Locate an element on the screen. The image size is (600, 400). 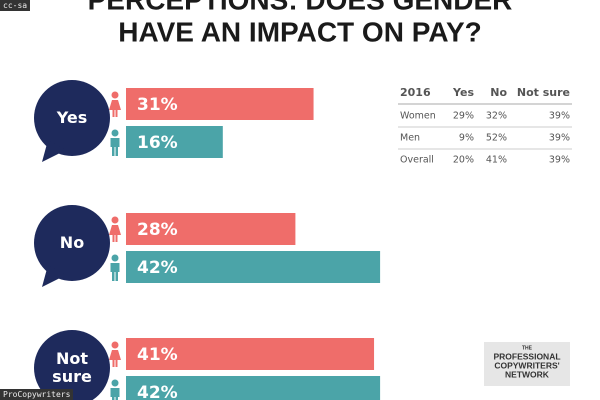
table-cell: Men is located at coordinates (410, 138).